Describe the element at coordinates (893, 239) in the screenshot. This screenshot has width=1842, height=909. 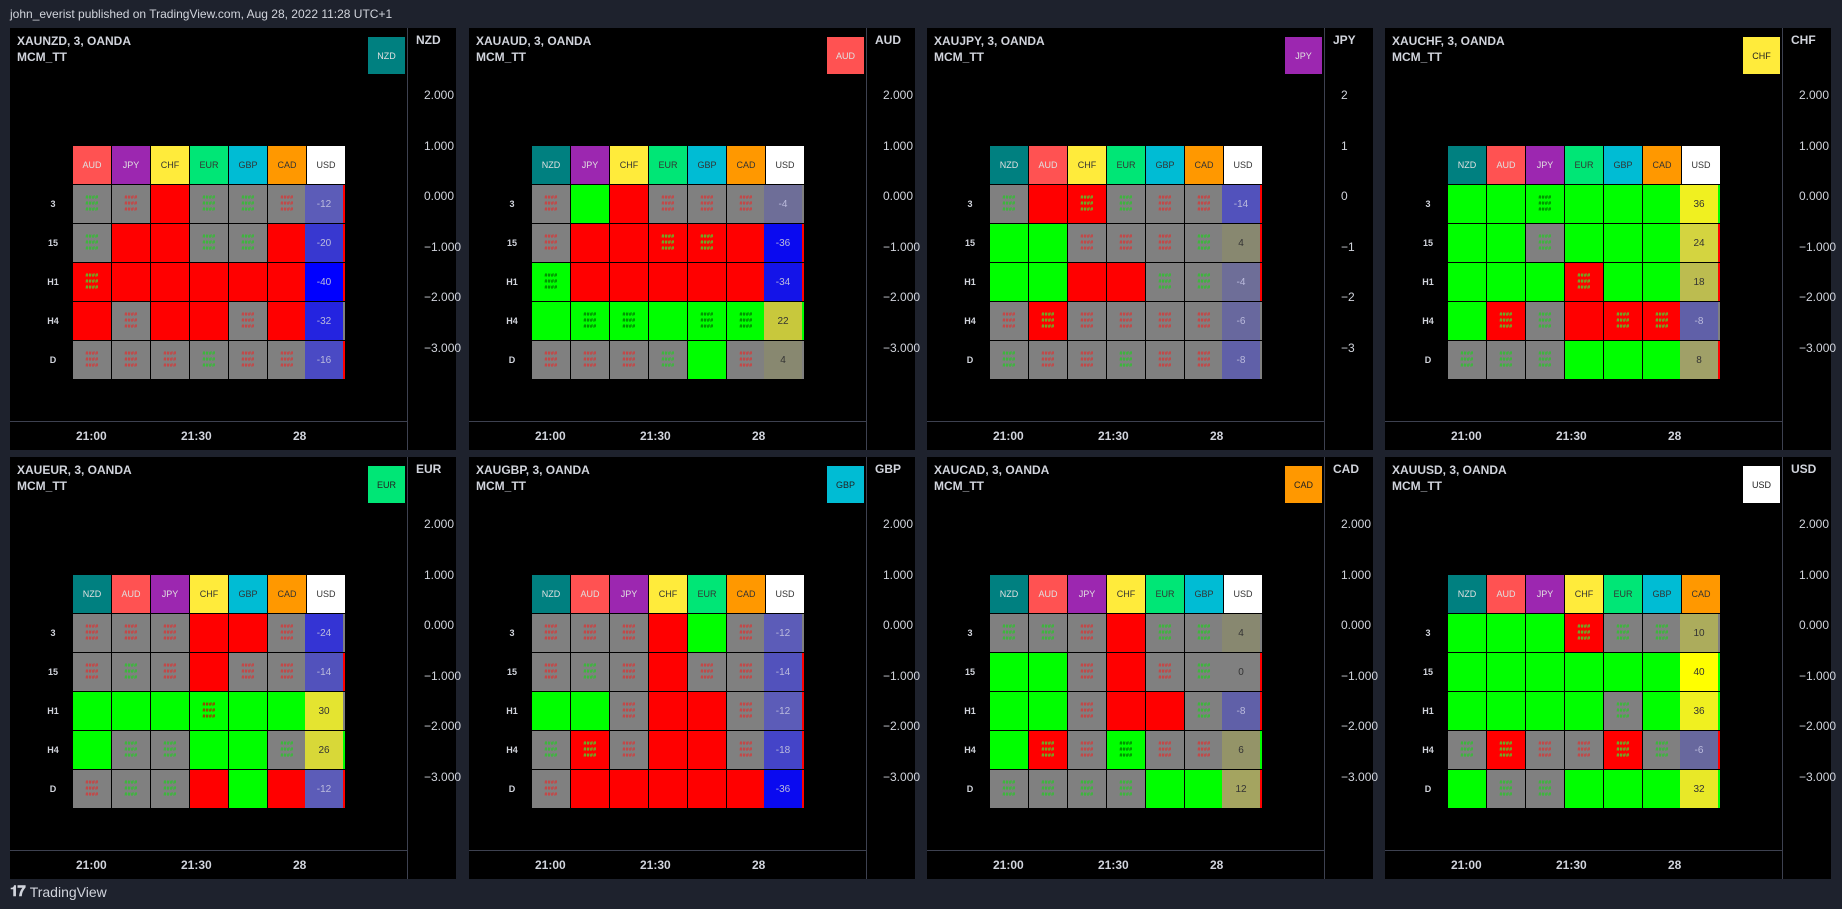
I see `price-scale: AUD 2.000 1.000 0.000 −1.000 −2.000 −3.000` at that location.